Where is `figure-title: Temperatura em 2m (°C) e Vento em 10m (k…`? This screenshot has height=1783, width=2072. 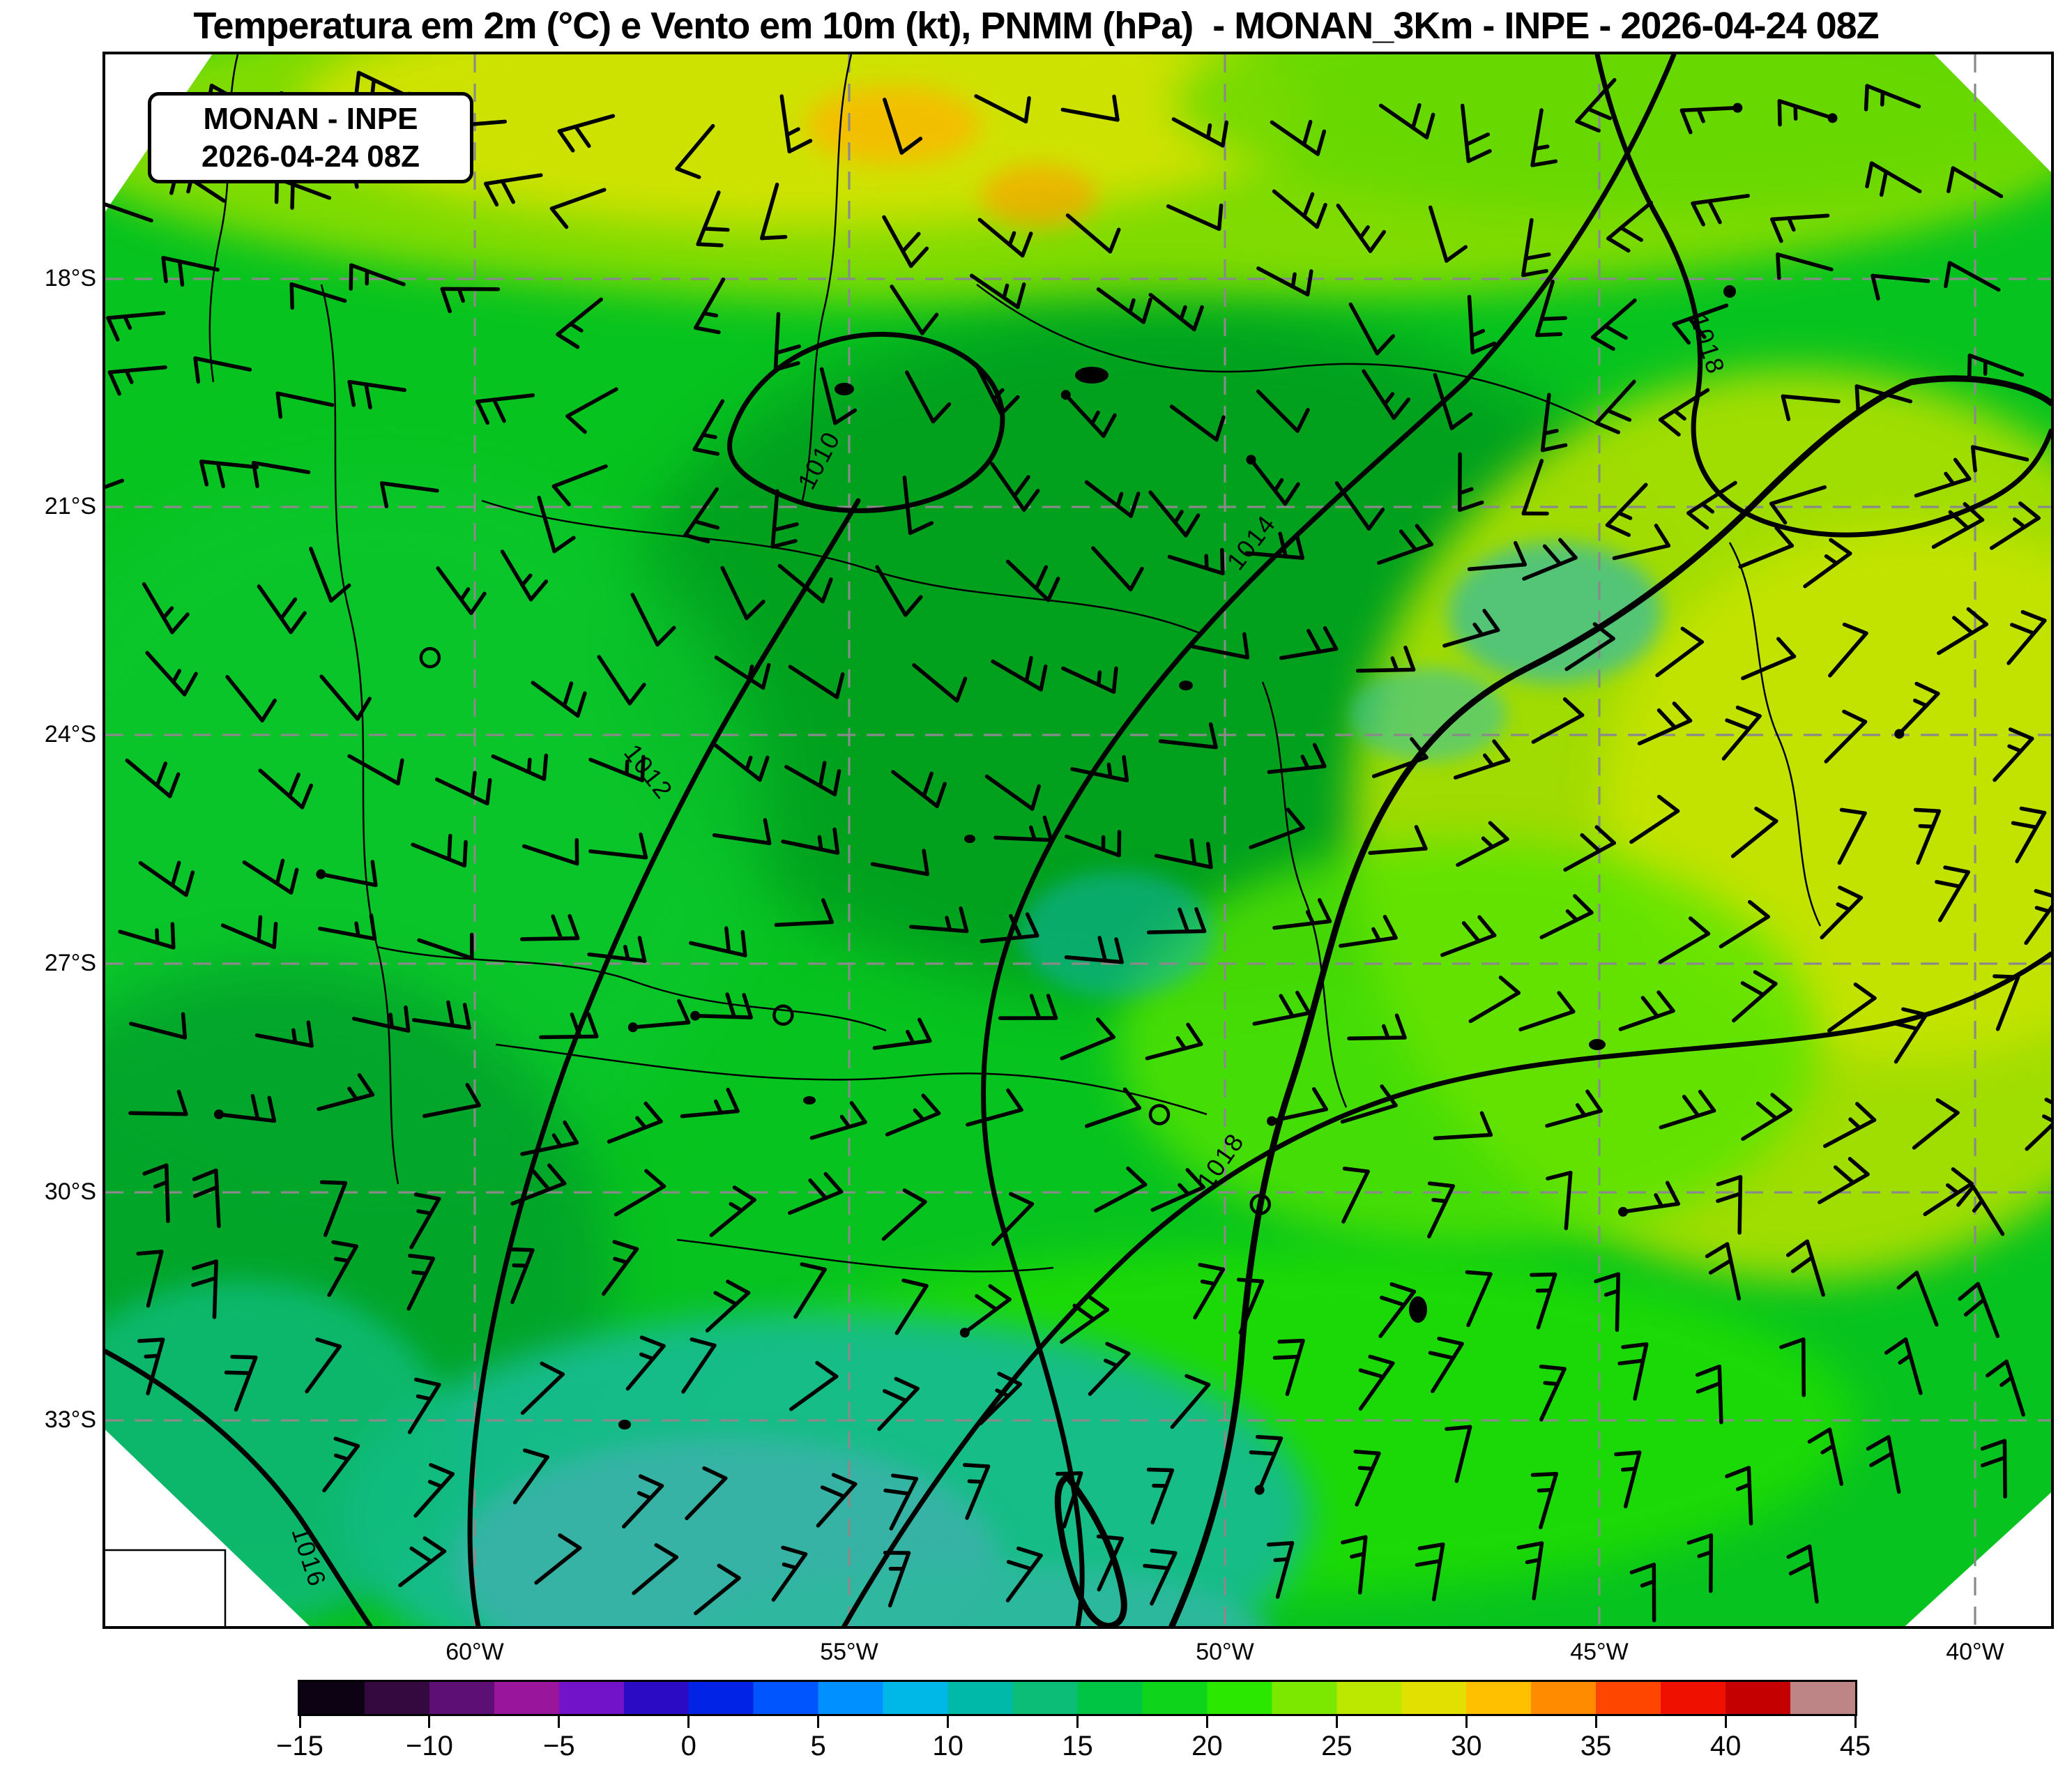
figure-title: Temperatura em 2m (°C) e Vento em 10m (k… is located at coordinates (1036, 26).